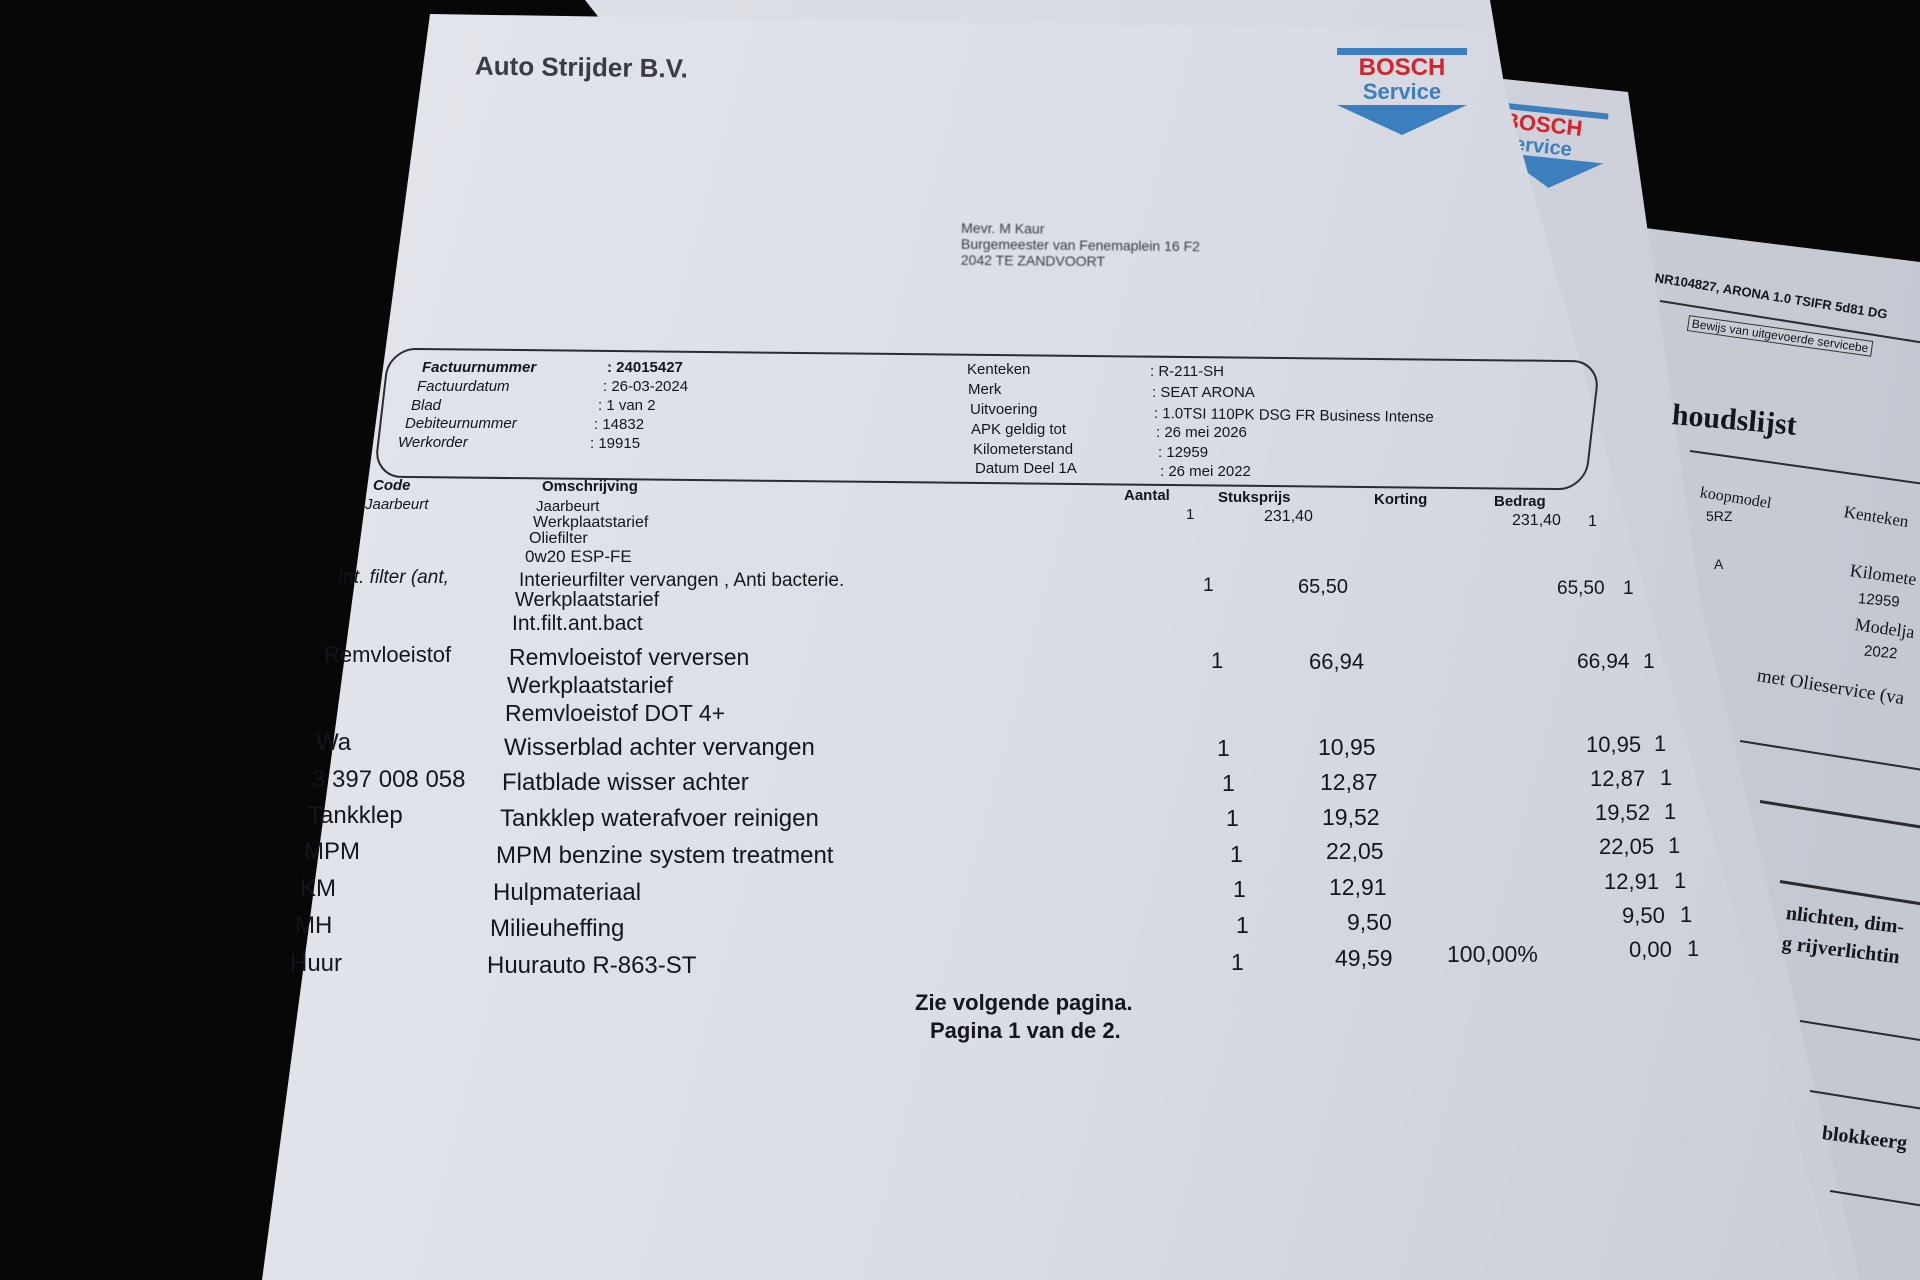 The image size is (1920, 1280). Describe the element at coordinates (568, 506) in the screenshot. I see `row-description: Jaarbeurt` at that location.